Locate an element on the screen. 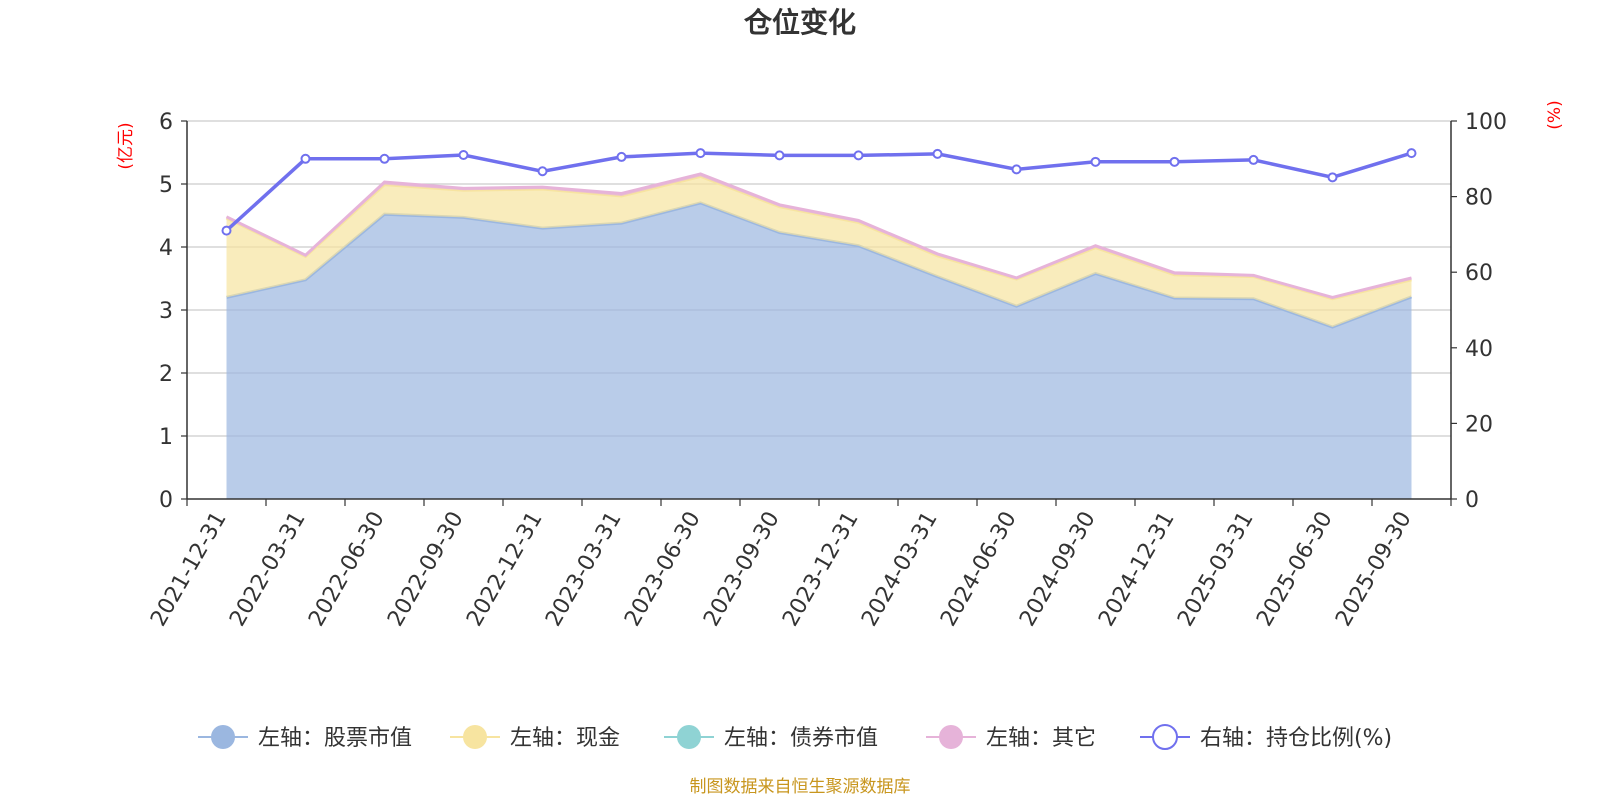 The image size is (1600, 800). holding-ratio-line is located at coordinates (819, 191).